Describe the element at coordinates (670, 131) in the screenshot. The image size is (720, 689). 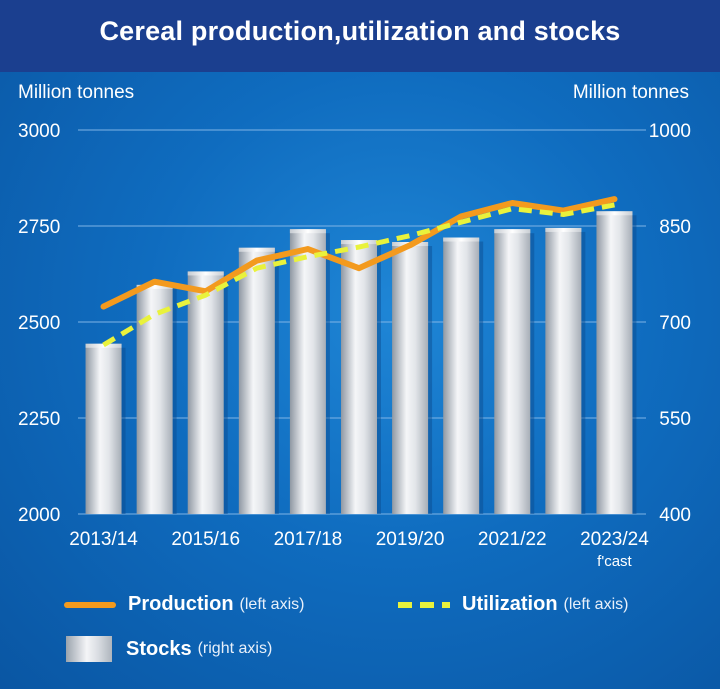
I see `right-tick-label: 1000` at that location.